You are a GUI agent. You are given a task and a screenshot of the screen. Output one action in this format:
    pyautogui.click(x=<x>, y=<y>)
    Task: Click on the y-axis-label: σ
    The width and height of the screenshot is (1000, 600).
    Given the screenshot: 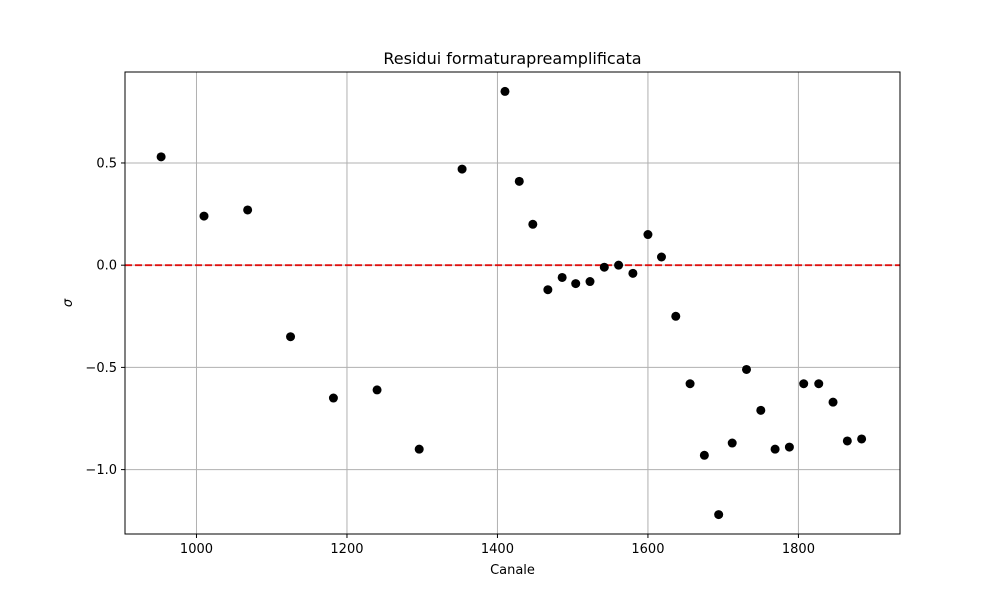 What is the action you would take?
    pyautogui.click(x=68, y=302)
    